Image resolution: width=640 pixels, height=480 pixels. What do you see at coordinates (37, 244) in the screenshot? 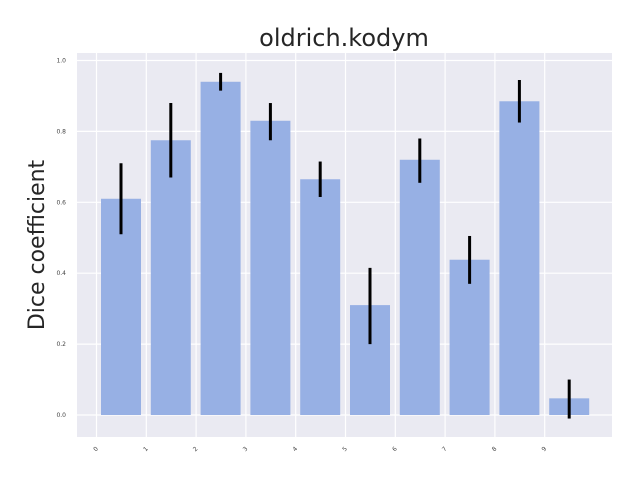
I see `y-axis-label: Dice coefficient` at bounding box center [37, 244].